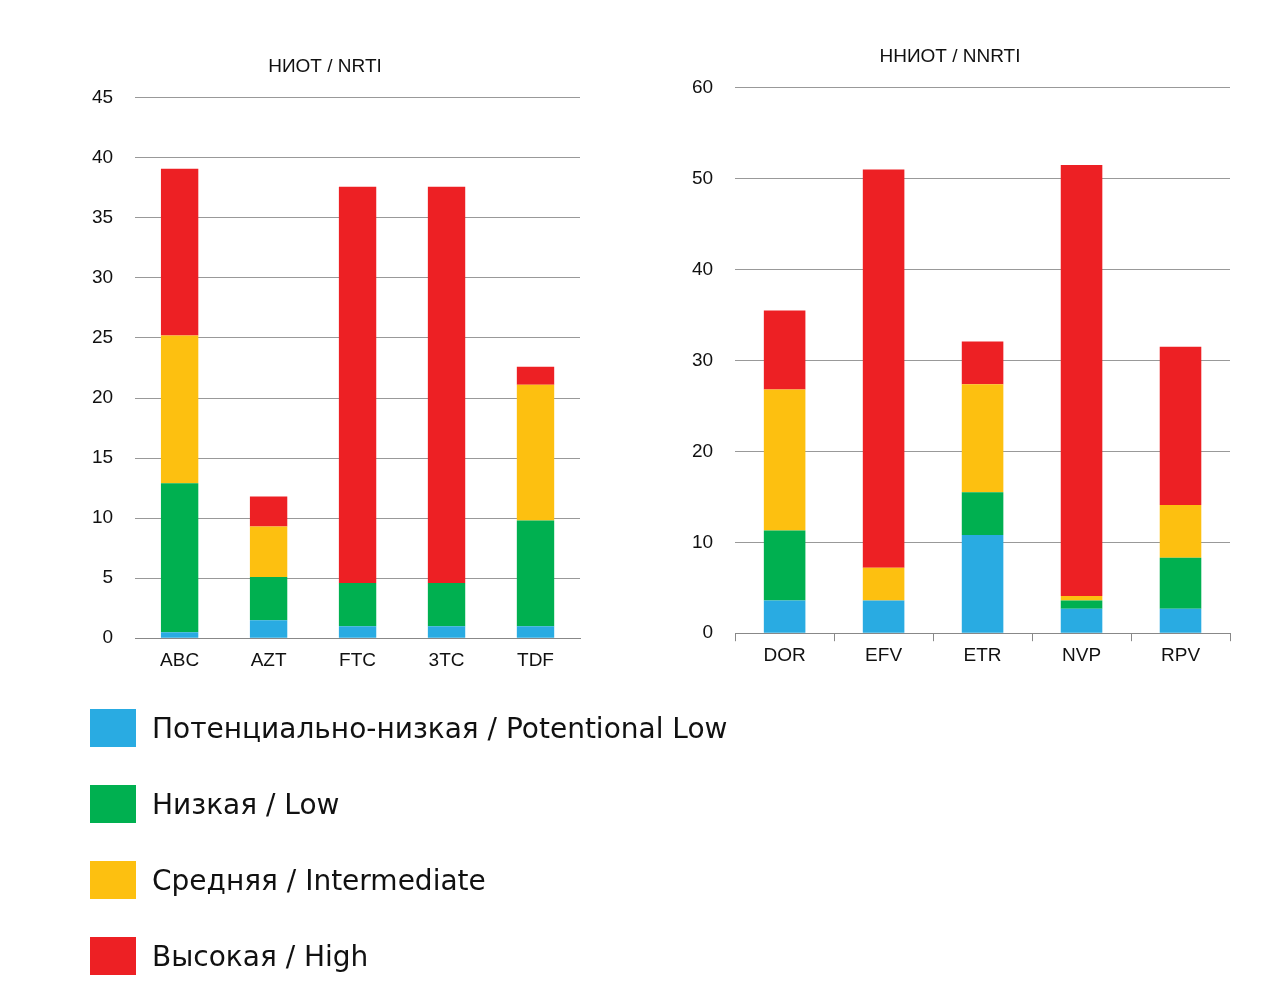 This screenshot has width=1280, height=1007. I want to click on x-tick-label: ETR, so click(982, 654).